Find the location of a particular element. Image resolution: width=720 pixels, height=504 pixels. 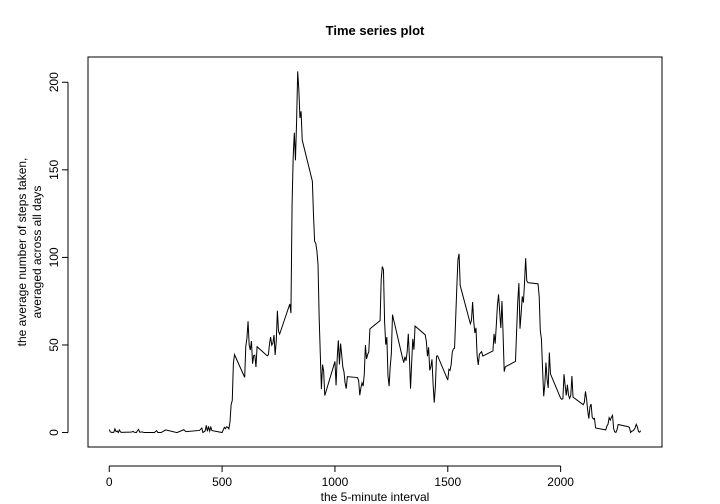

y-tick-label: 100 is located at coordinates (54, 257).